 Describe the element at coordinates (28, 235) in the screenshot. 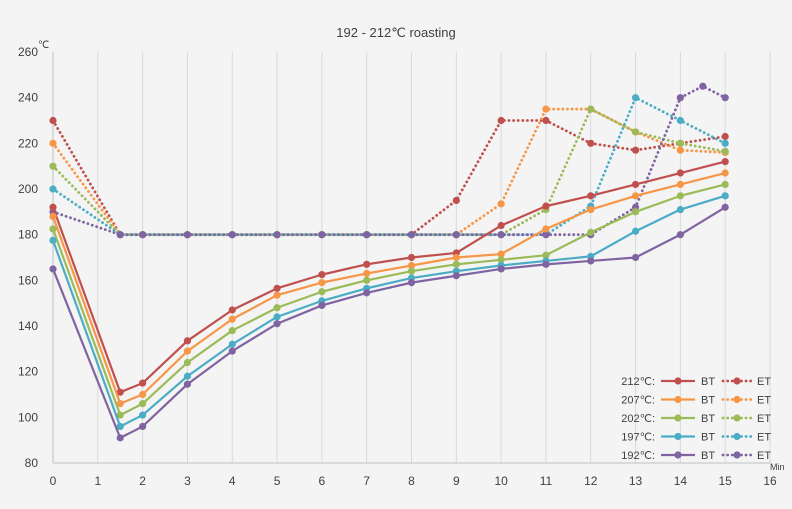

I see `y-tick-label: 180` at that location.